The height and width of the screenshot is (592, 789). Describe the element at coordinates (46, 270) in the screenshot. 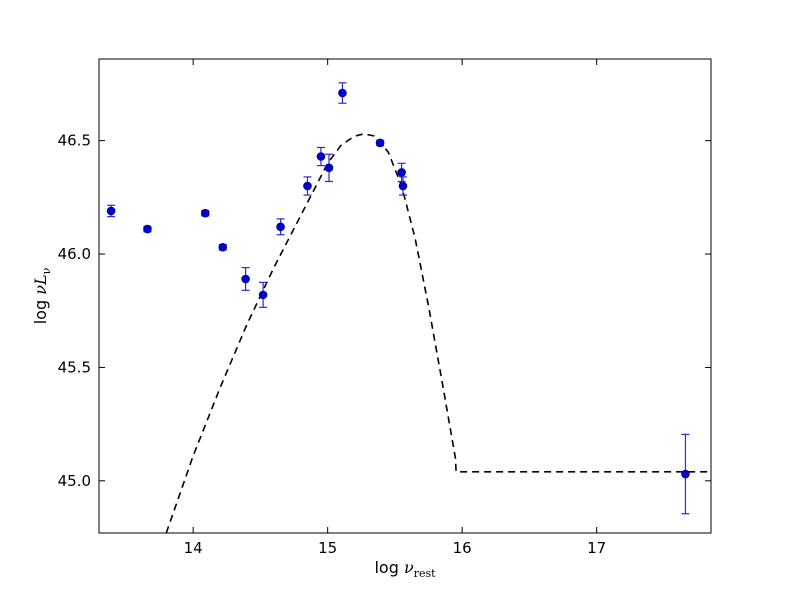

I see `y-axis-label-subscript: ν` at that location.